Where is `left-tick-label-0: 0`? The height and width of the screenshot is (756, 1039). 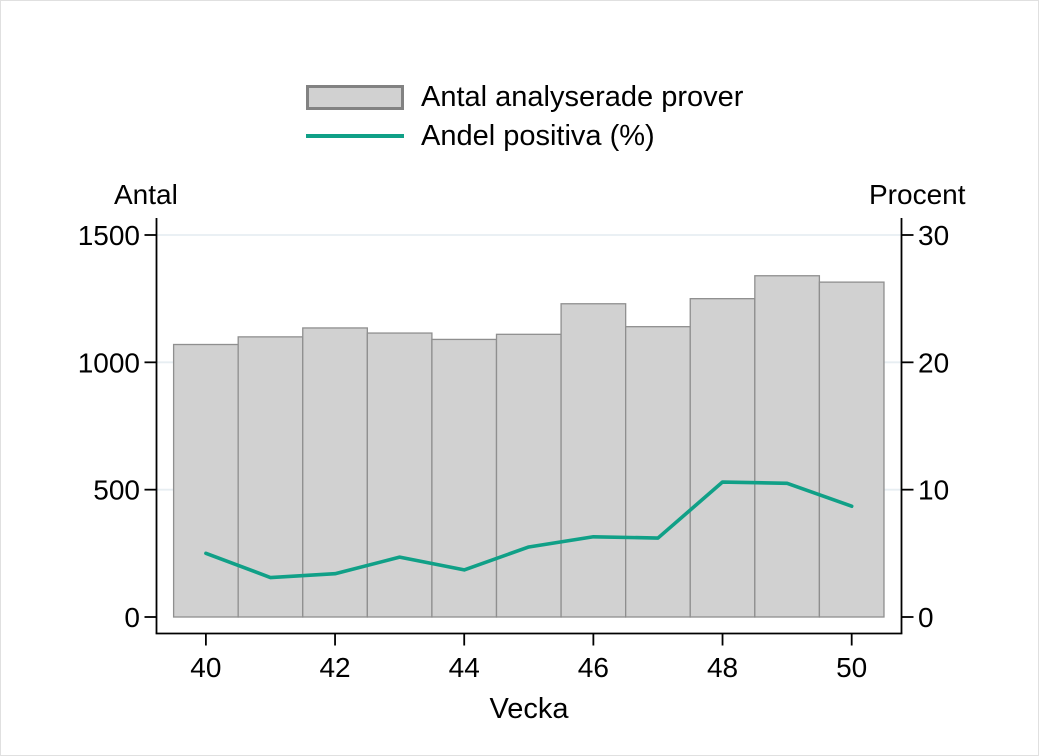 left-tick-label-0: 0 is located at coordinates (132, 617).